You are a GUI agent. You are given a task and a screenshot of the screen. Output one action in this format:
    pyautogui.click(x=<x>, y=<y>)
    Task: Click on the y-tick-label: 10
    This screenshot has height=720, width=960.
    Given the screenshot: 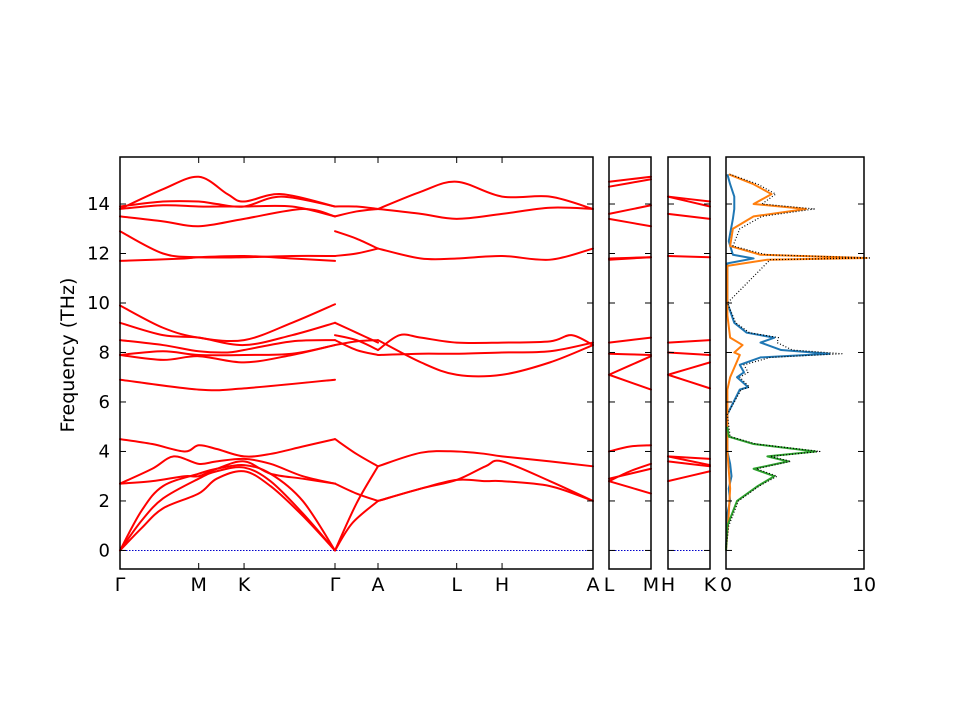 What is the action you would take?
    pyautogui.click(x=98, y=303)
    